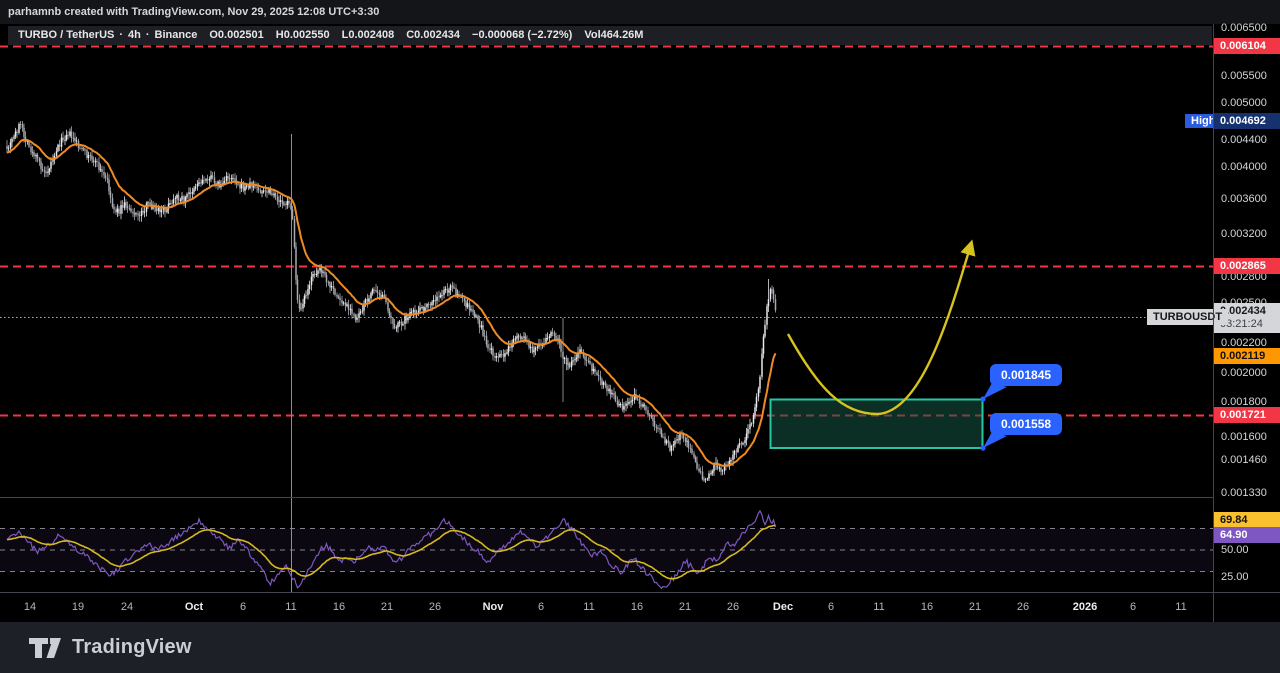  Describe the element at coordinates (45, 648) in the screenshot. I see `tradingview-logo-icon` at that location.